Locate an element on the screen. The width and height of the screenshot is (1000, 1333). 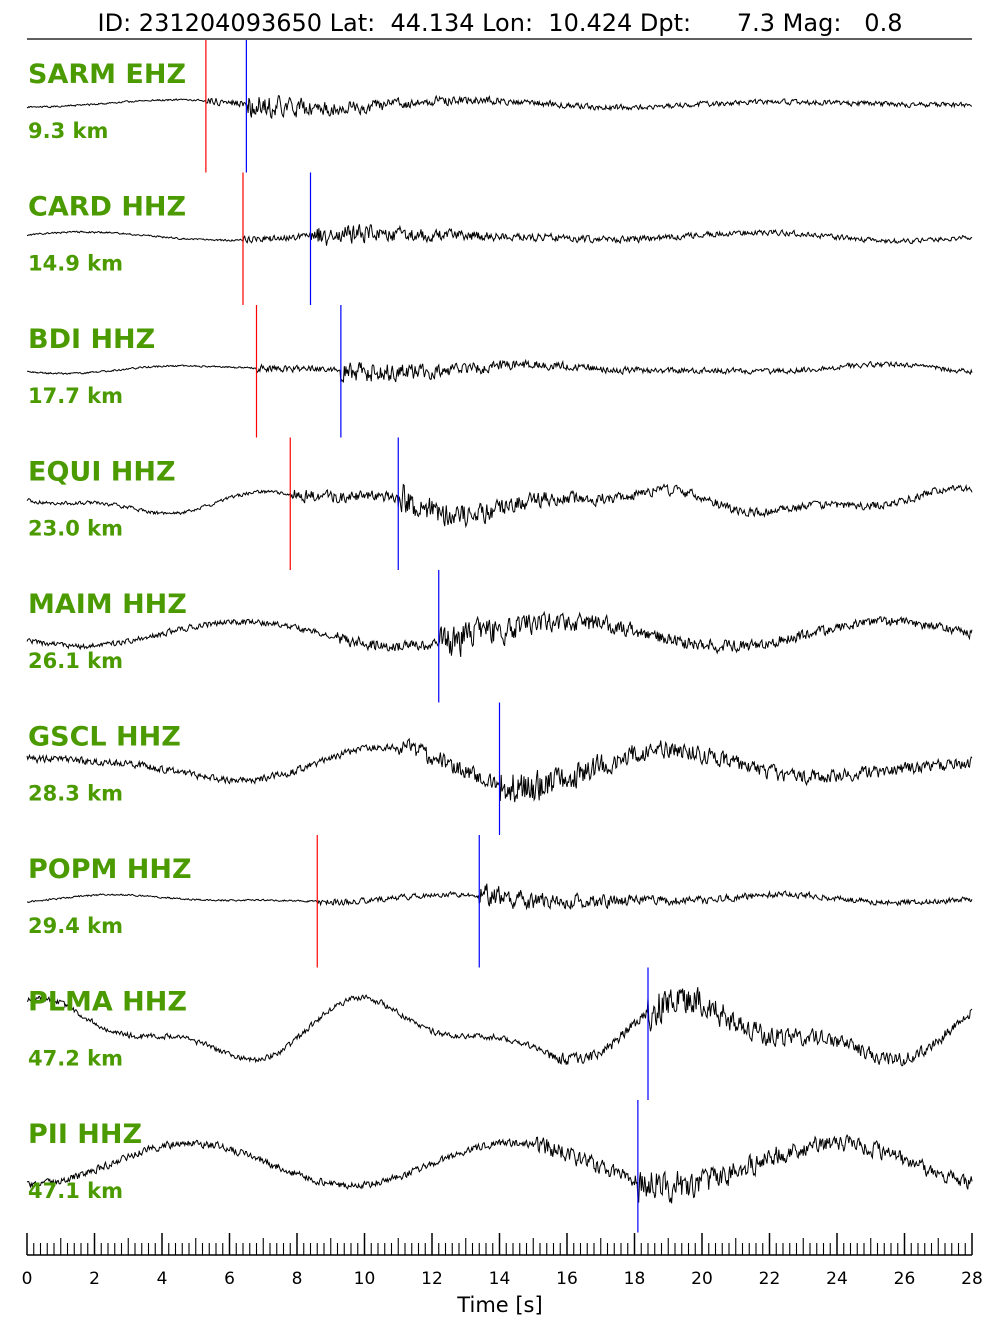
station-panel: CARD HHZ 14.9 km is located at coordinates (499, 238).